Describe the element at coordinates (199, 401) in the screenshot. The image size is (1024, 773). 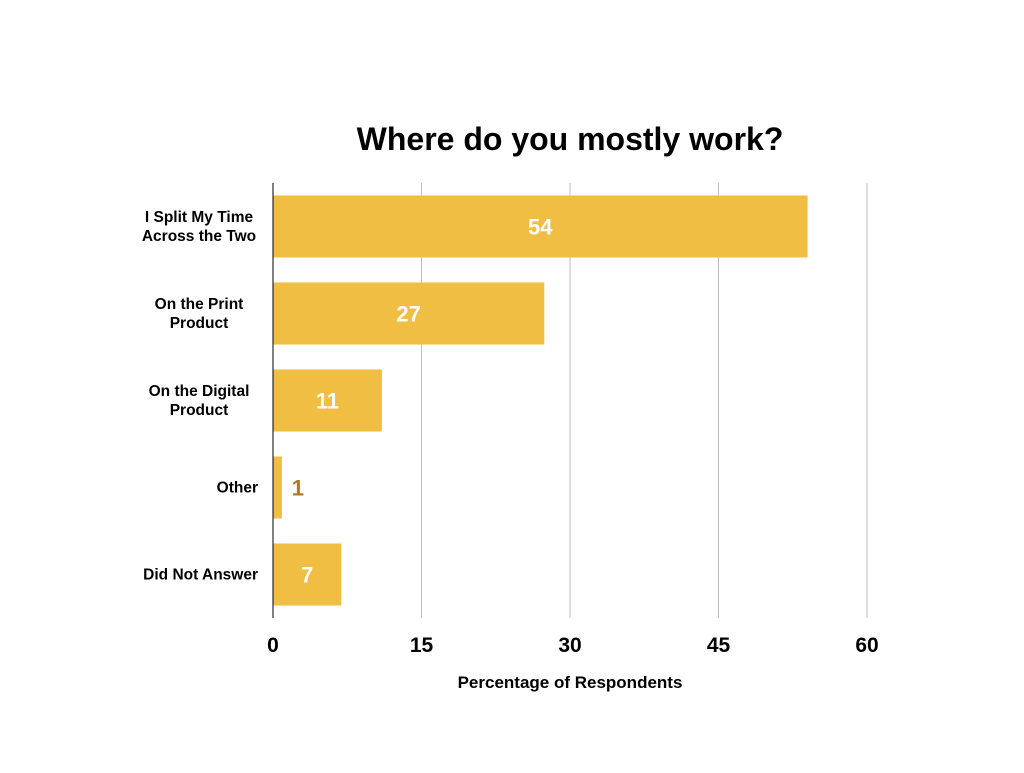
I see `category-label: On the Digital Product` at that location.